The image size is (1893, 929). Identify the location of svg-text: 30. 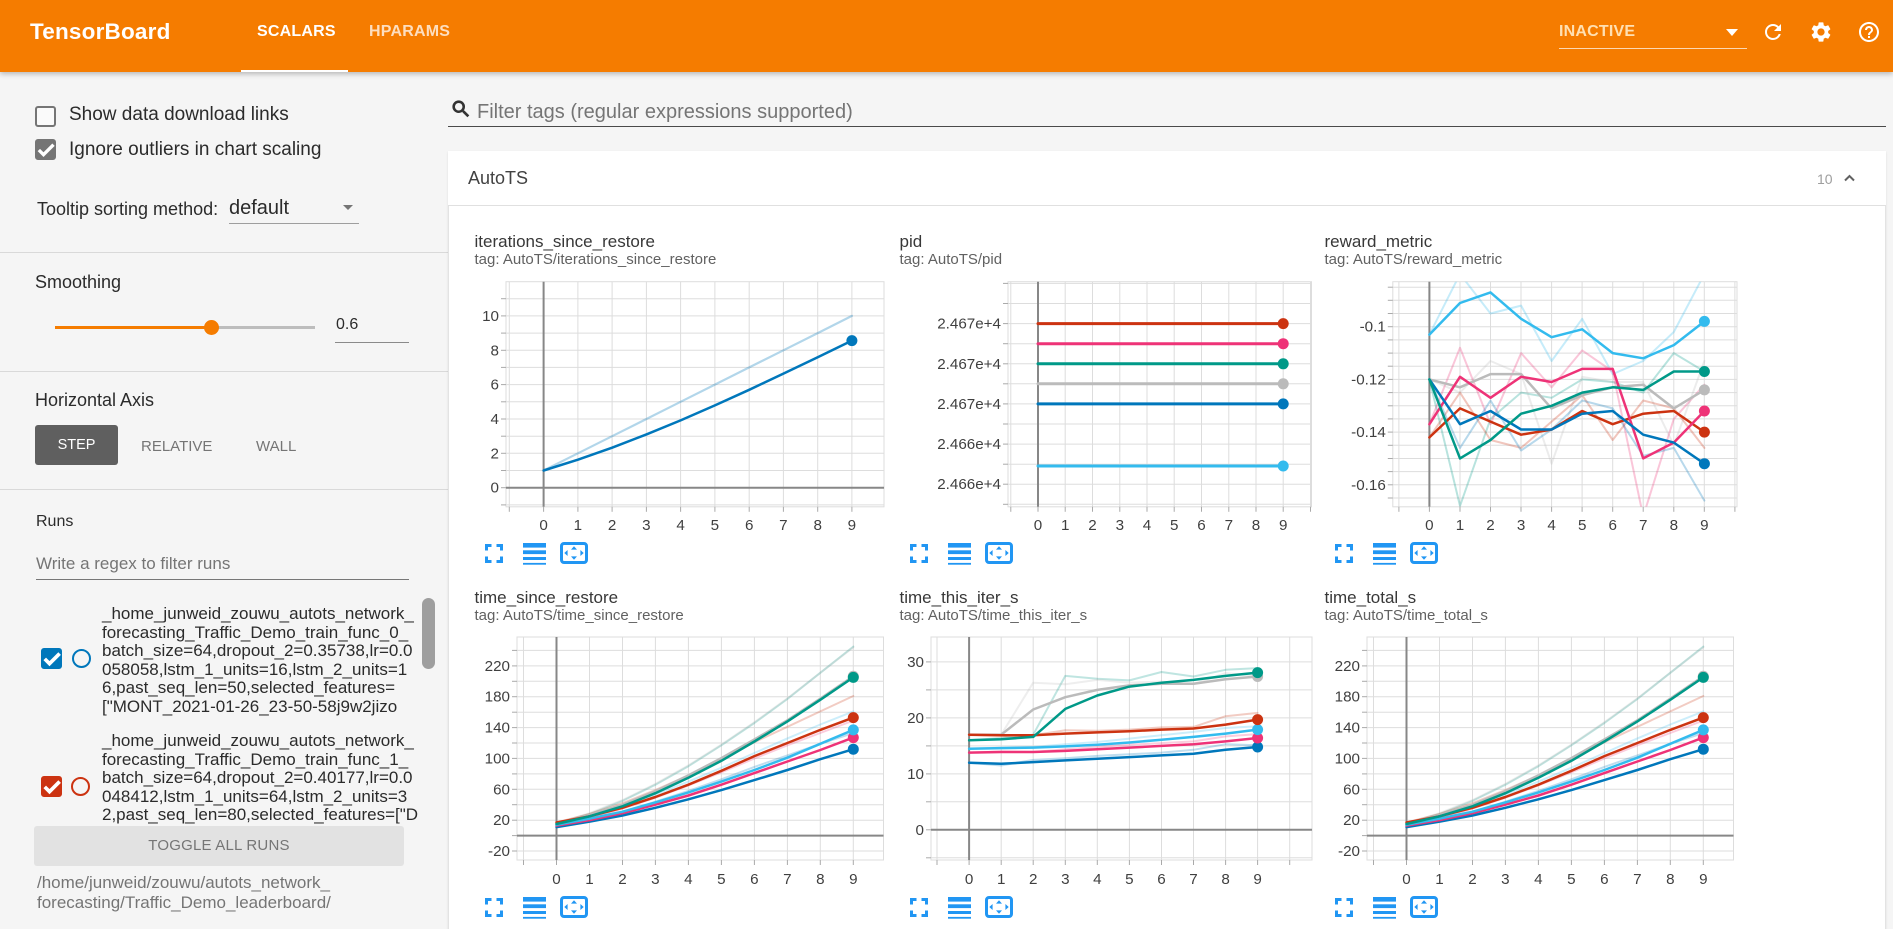
(915, 662).